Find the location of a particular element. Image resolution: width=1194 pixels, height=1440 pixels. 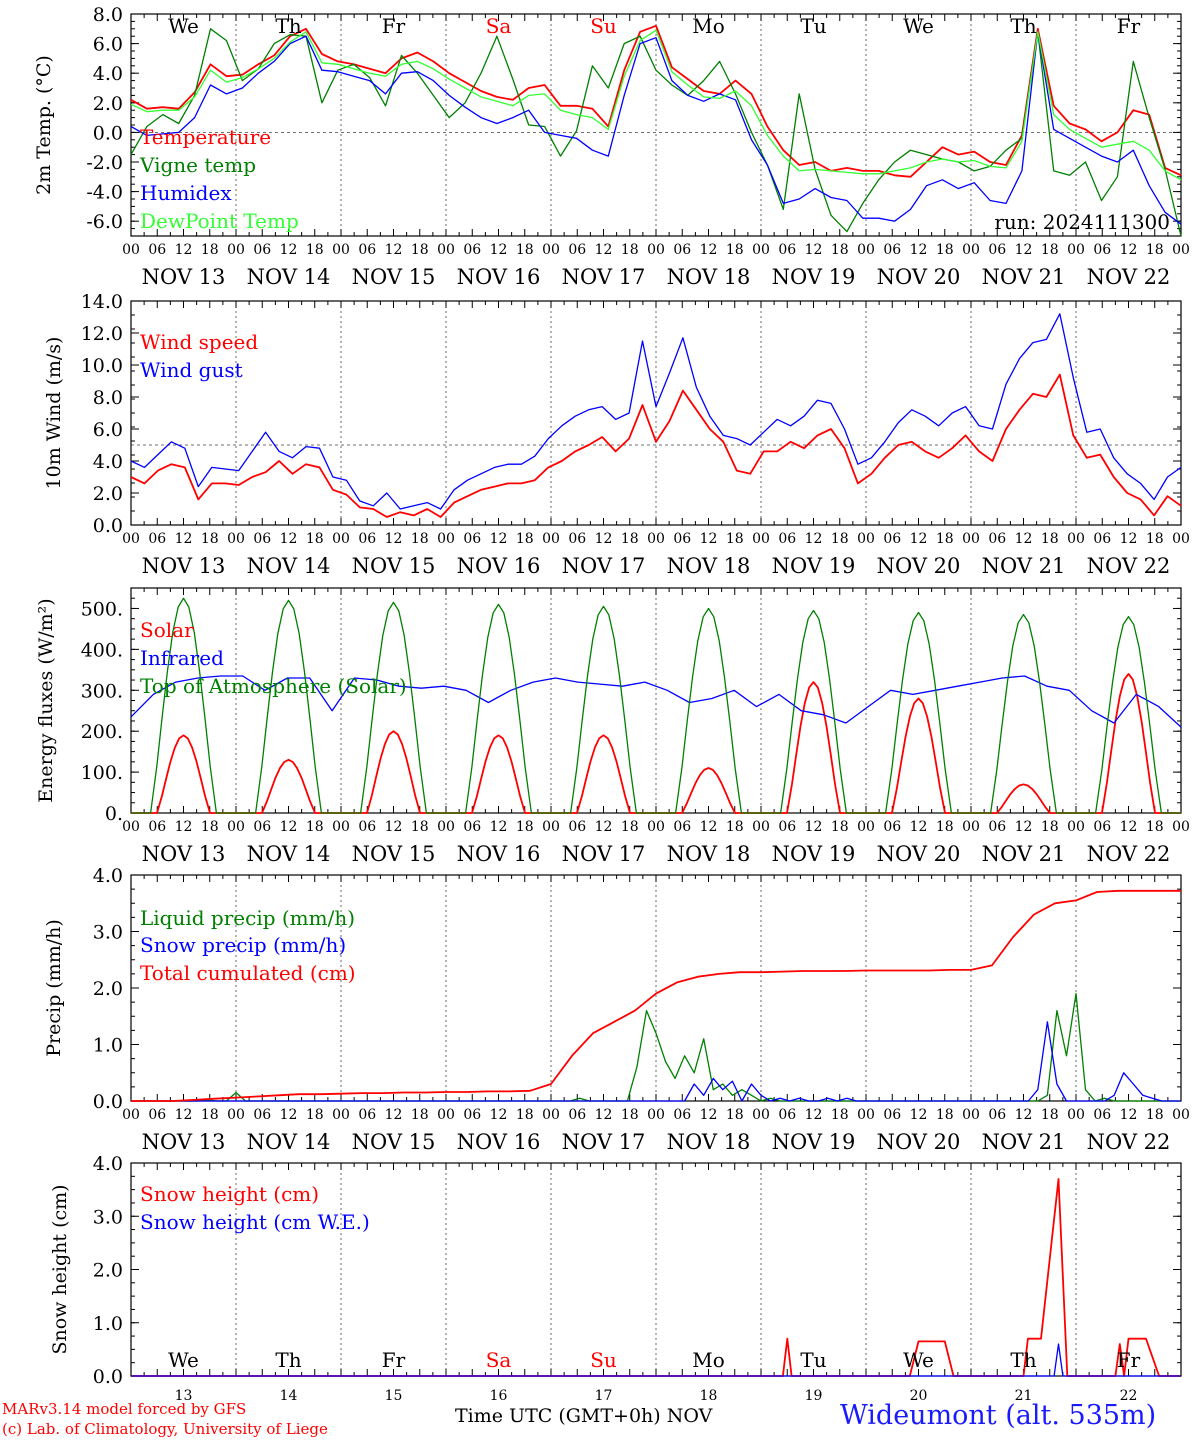

date-label: NOV 20 is located at coordinates (919, 854).